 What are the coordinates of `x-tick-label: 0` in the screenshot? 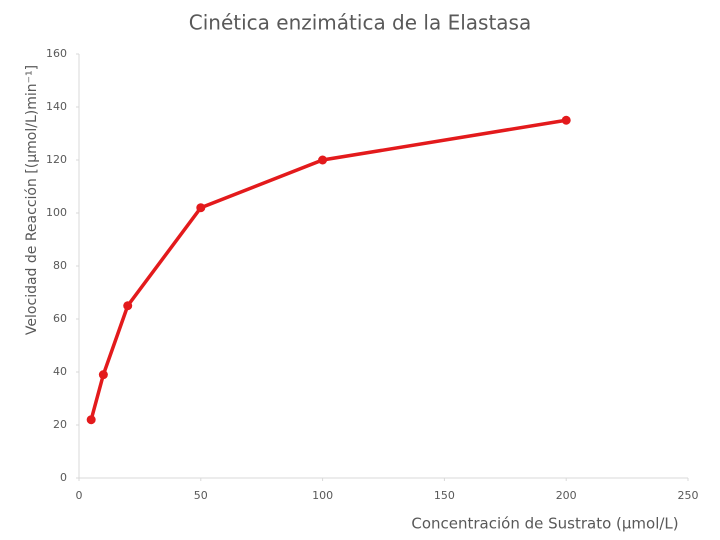 It's located at (79, 495).